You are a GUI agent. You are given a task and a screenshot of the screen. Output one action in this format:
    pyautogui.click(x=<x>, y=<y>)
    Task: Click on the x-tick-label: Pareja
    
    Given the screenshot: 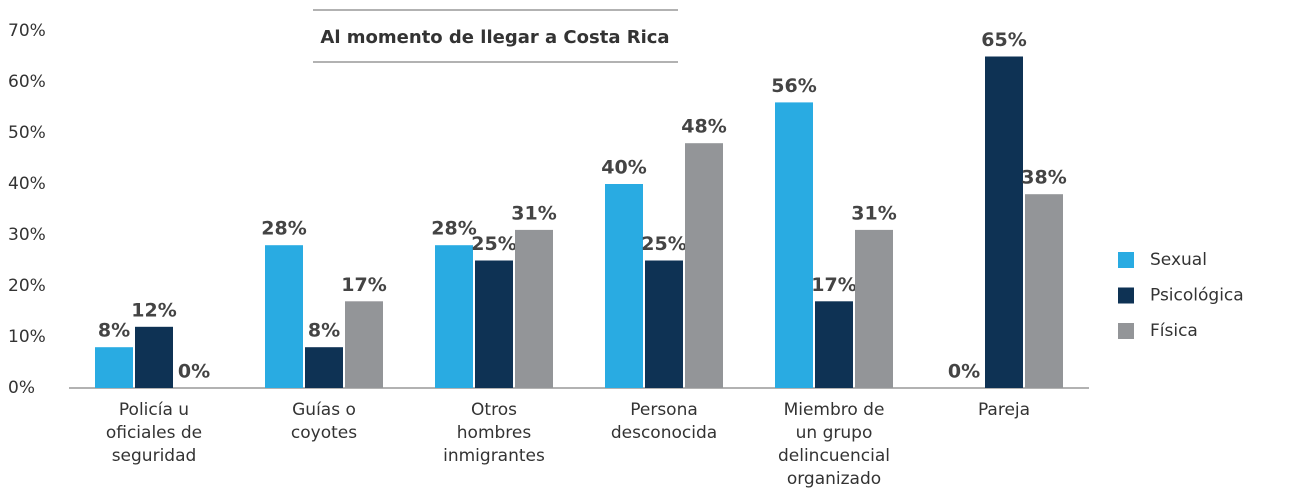 What is the action you would take?
    pyautogui.click(x=1004, y=410)
    